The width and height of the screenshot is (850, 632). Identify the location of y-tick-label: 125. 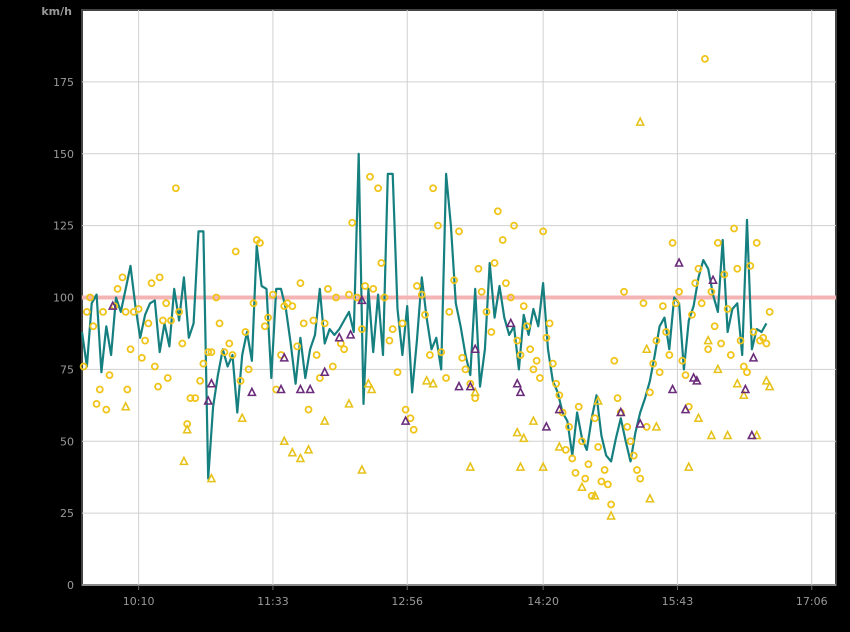
(63, 226).